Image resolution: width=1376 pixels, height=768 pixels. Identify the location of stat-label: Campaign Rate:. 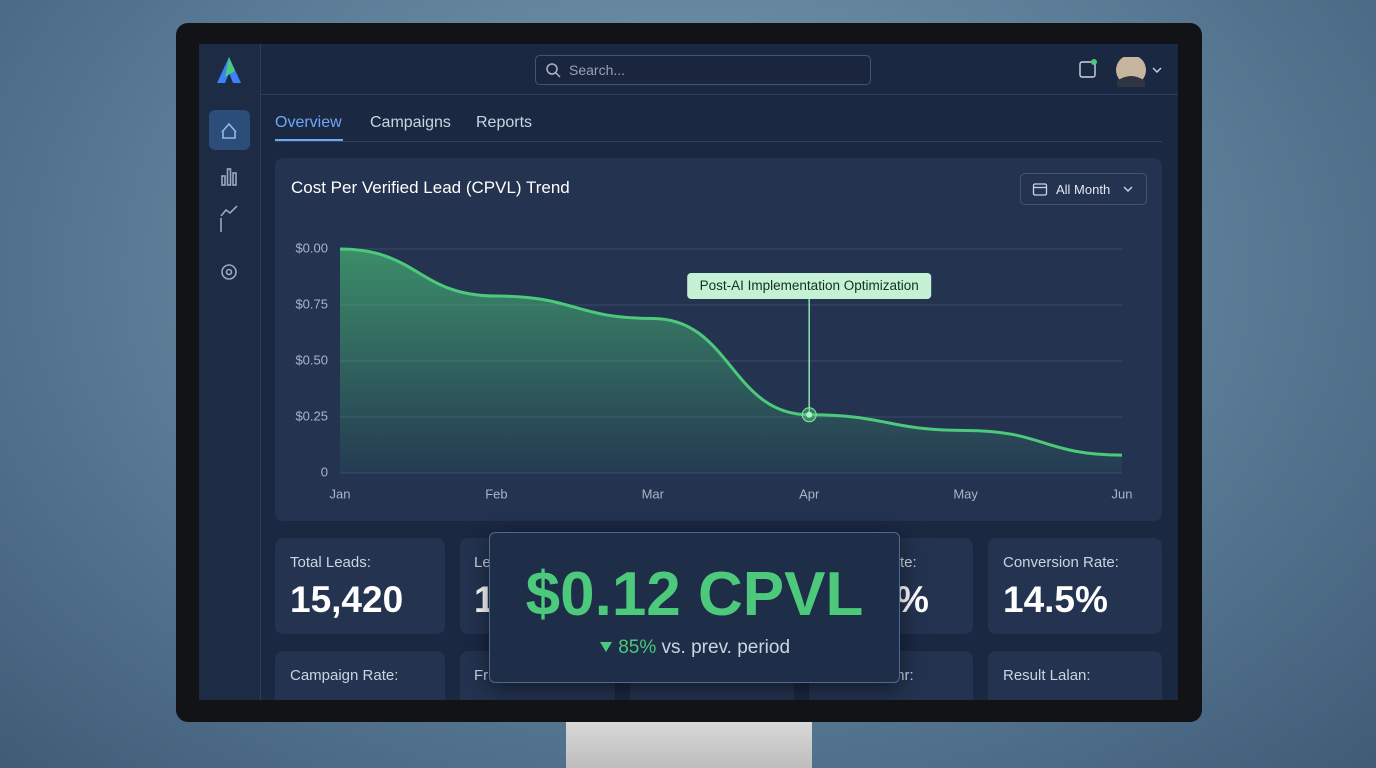
(344, 675).